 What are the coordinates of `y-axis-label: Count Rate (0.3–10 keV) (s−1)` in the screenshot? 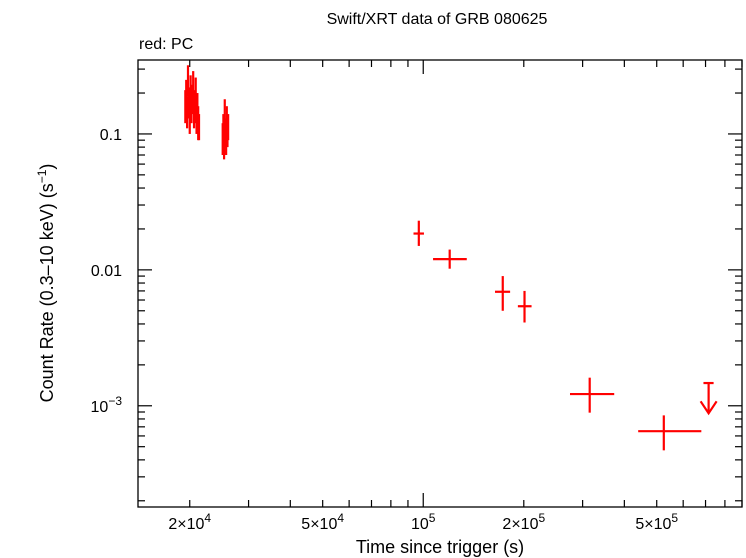 It's located at (46, 283).